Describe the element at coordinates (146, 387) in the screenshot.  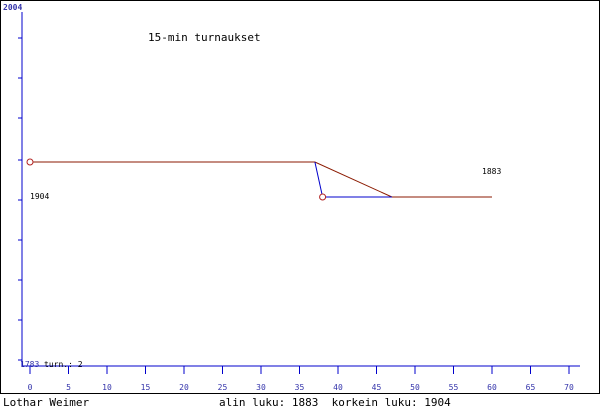
I see `x-tick-label-15: 15` at that location.